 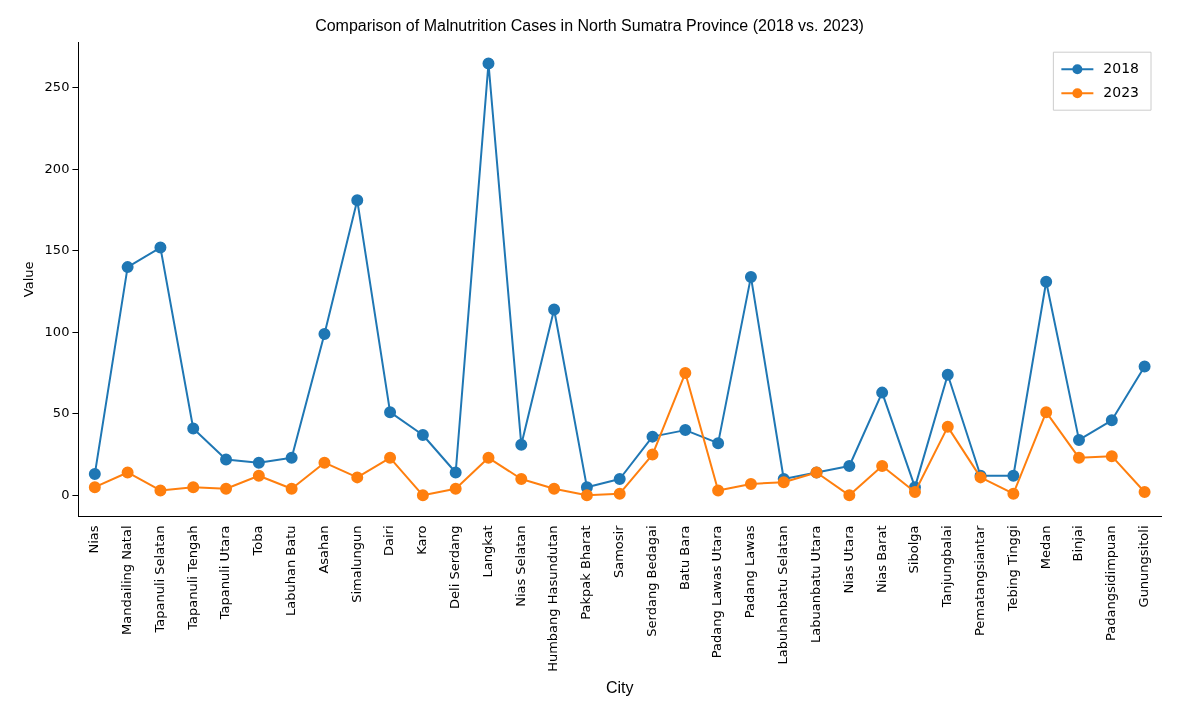 I want to click on x-tick-label: Tanjungbalai, so click(x=947, y=567).